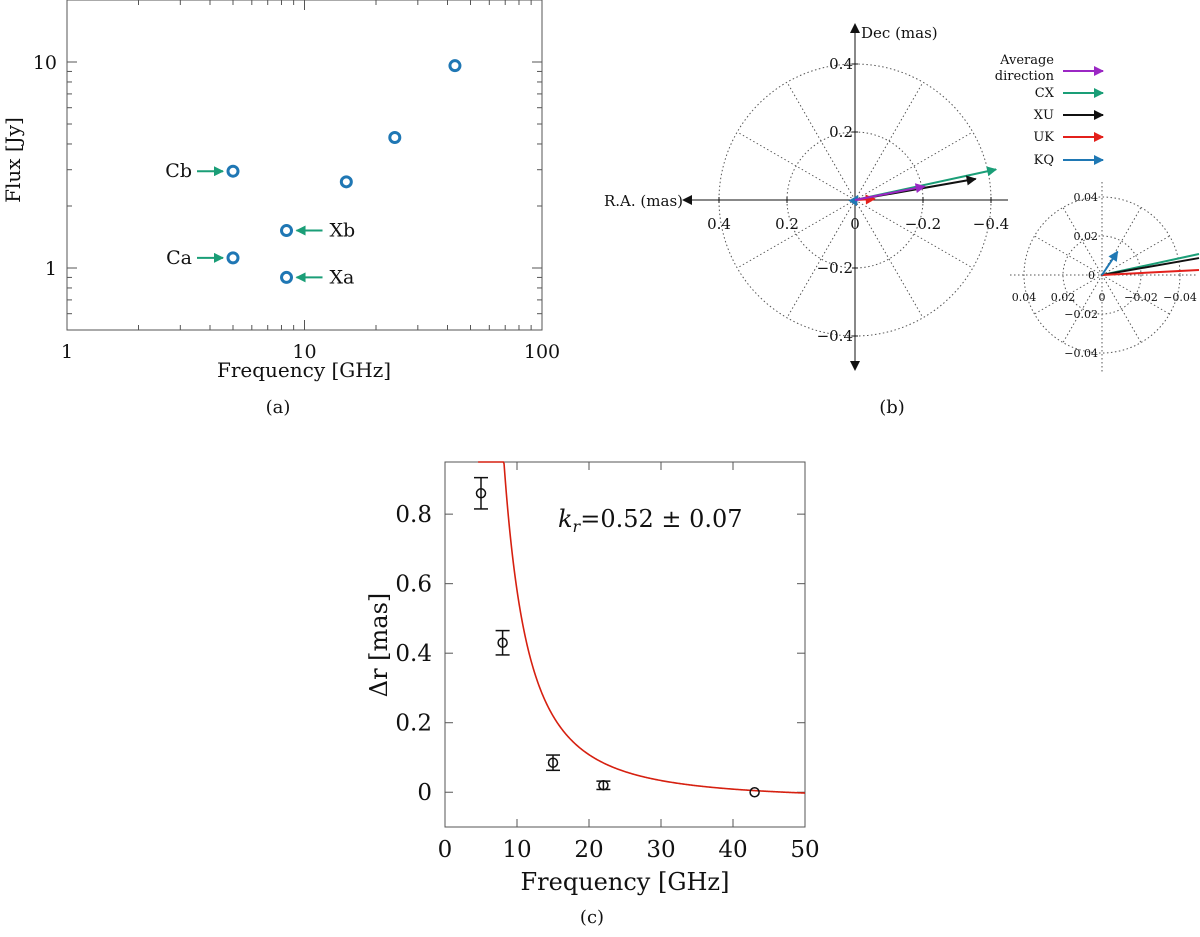  Describe the element at coordinates (841, 132) in the screenshot. I see `b-y-tick-label: 0.2` at that location.